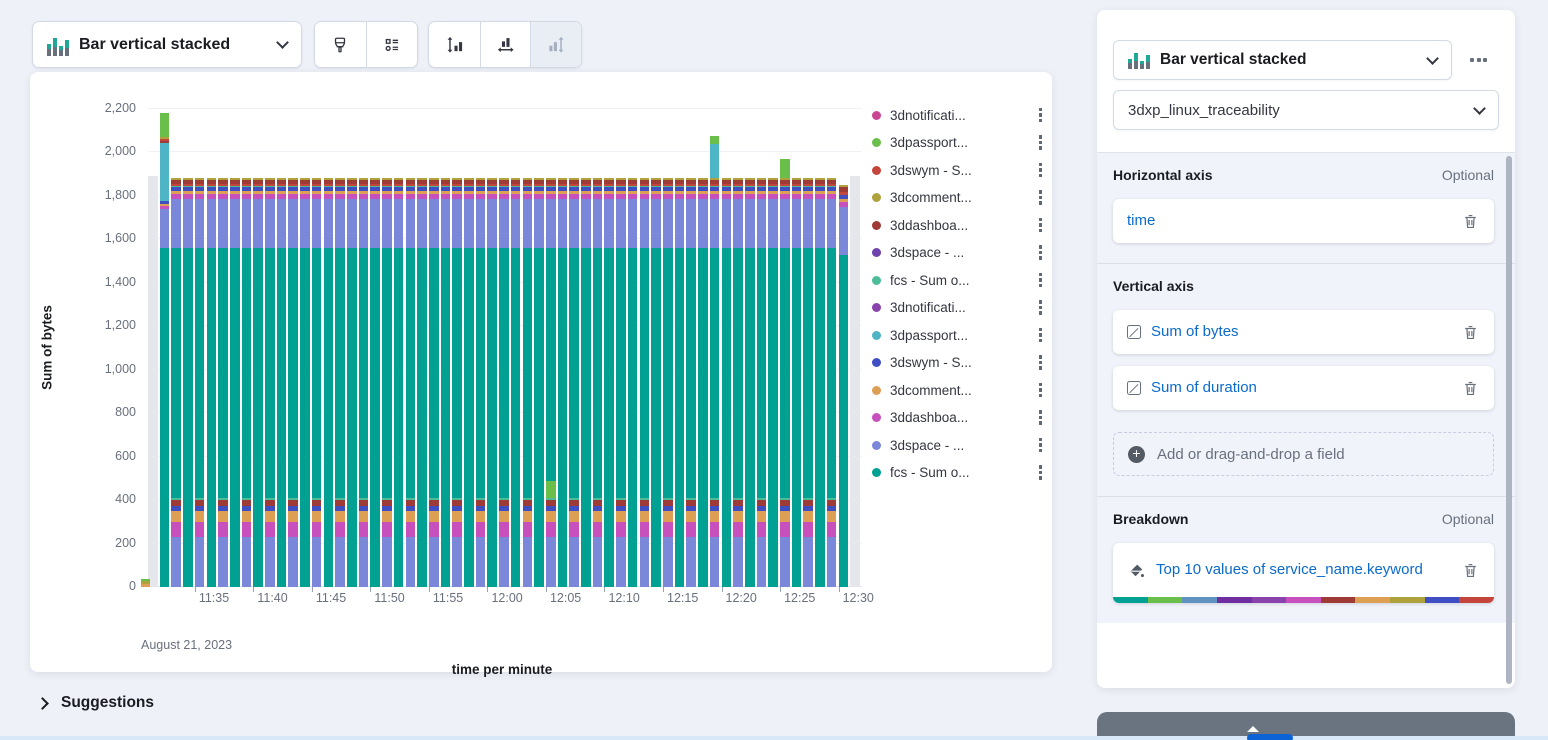 The width and height of the screenshot is (1548, 740). I want to click on vertical-axis-field-bytes: Sum of bytes, so click(1303, 332).